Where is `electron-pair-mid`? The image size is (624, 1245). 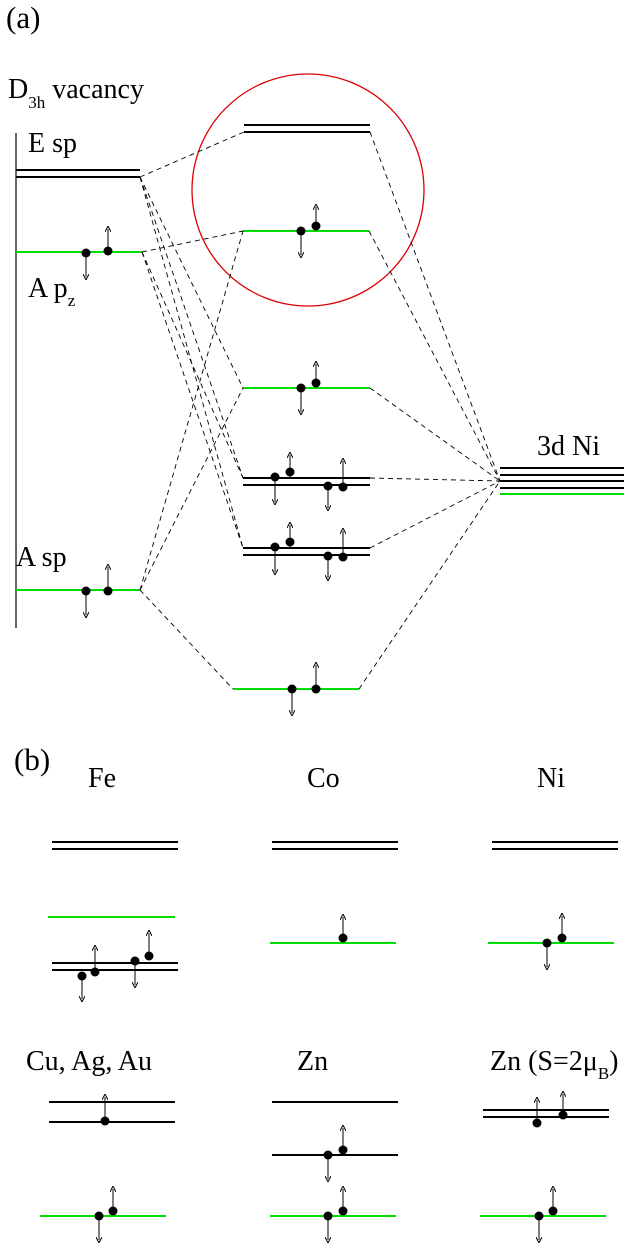 electron-pair-mid is located at coordinates (308, 388).